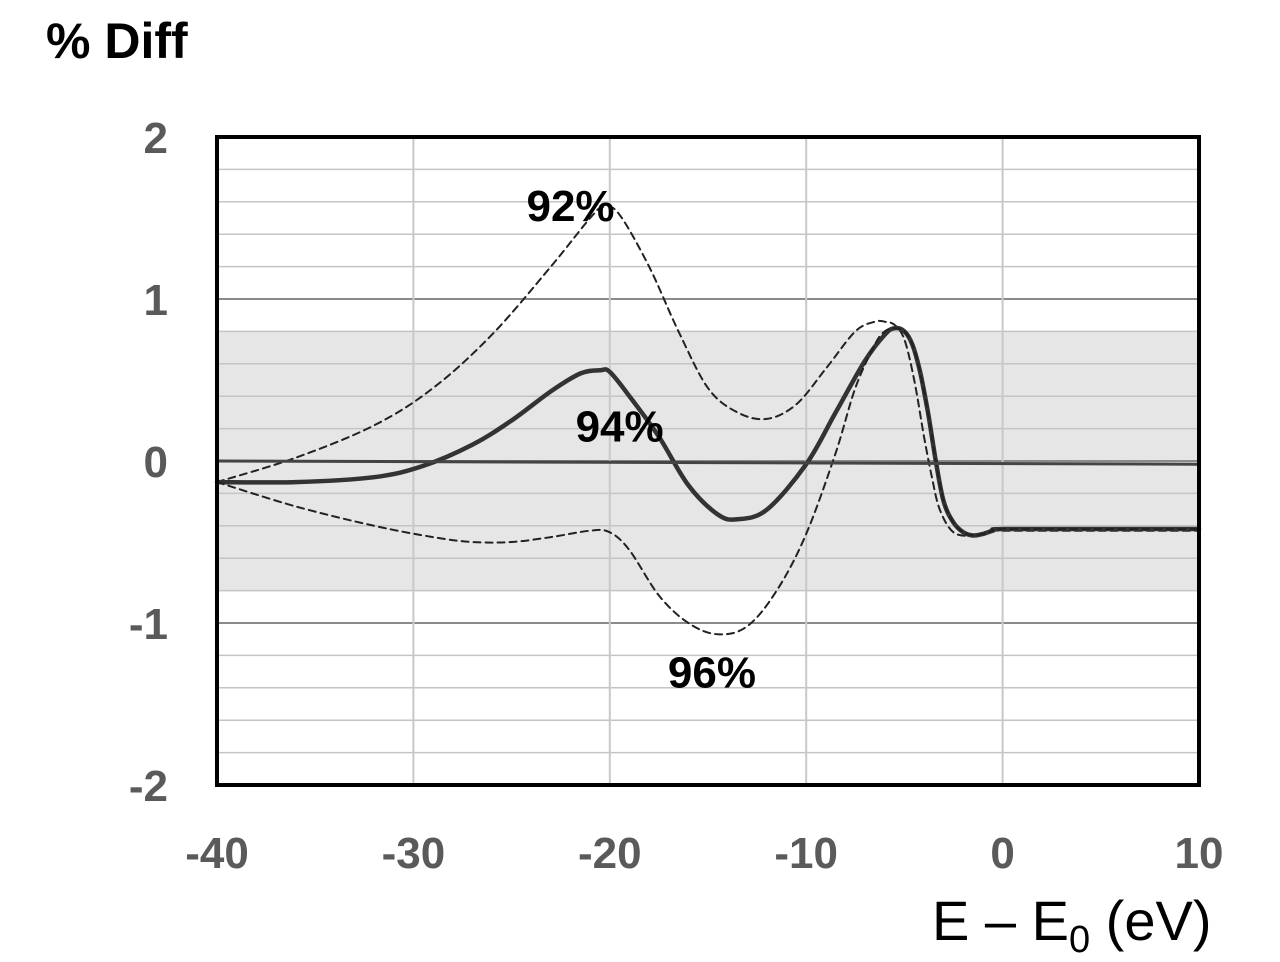  Describe the element at coordinates (217, 853) in the screenshot. I see `x-tick-label: -40` at that location.